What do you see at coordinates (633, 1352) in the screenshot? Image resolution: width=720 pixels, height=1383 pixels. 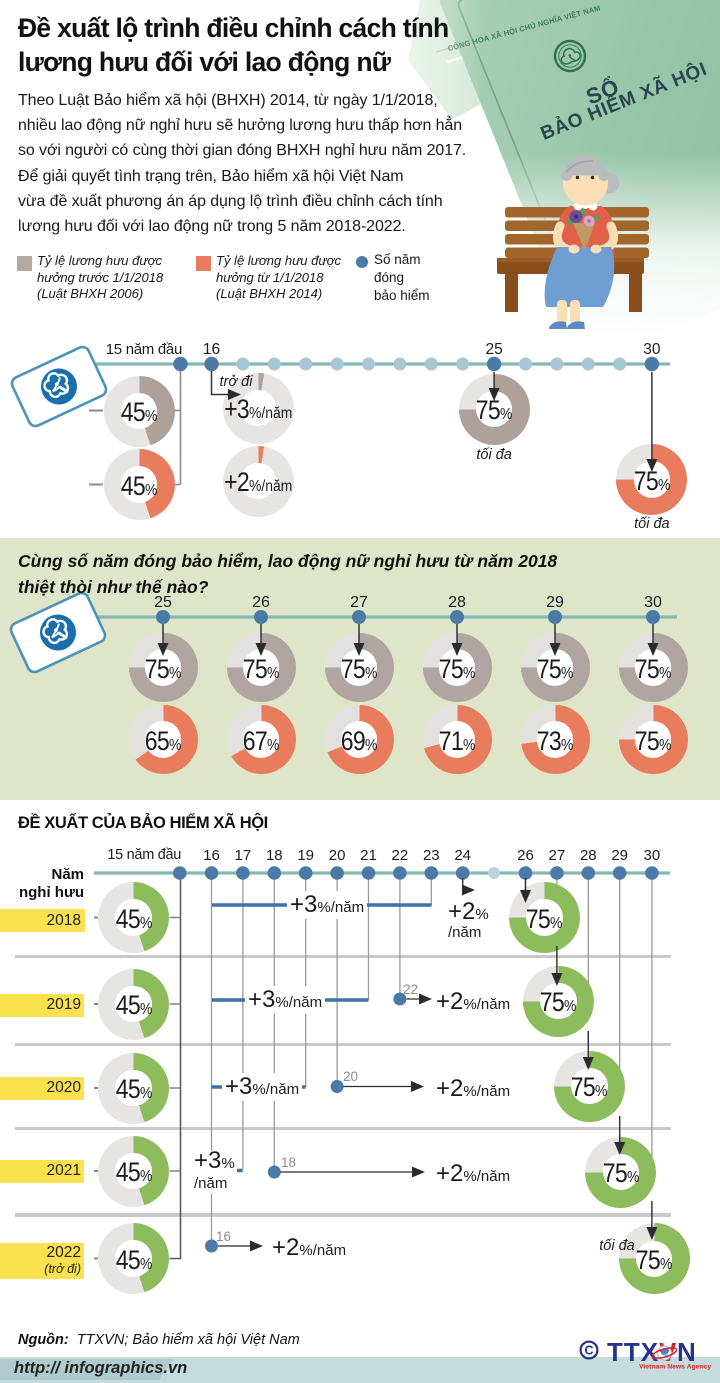 I see `svg-text: TTX` at bounding box center [633, 1352].